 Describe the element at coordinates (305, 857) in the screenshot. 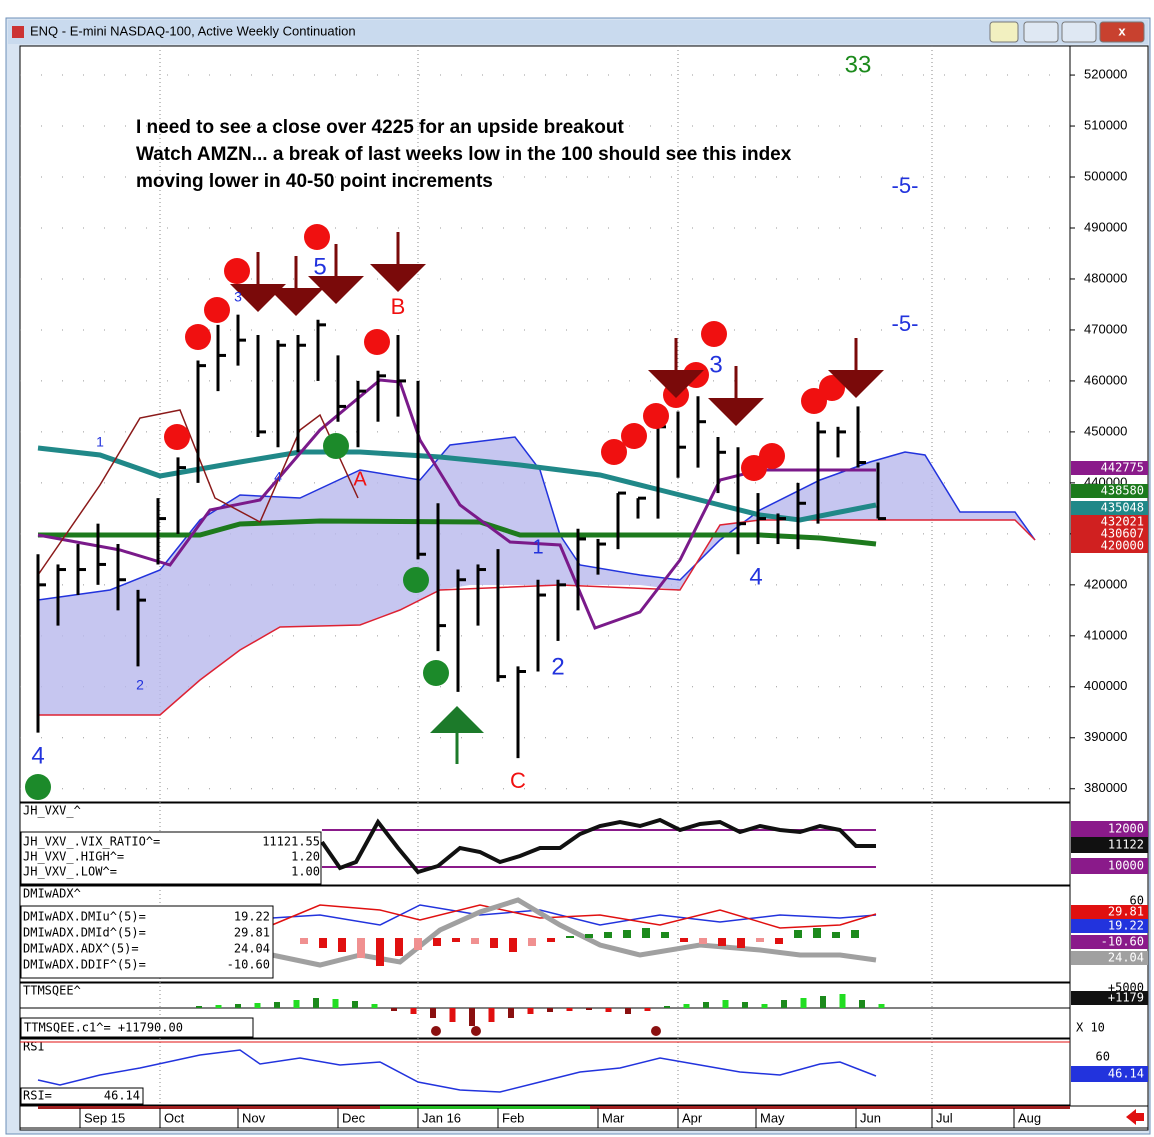

I see `legend-value: 1.20` at that location.